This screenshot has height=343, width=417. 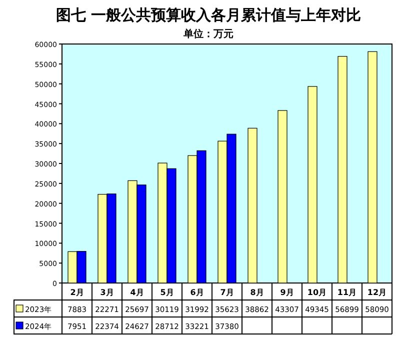 I want to click on x-tick-label: 8月, so click(x=257, y=292).